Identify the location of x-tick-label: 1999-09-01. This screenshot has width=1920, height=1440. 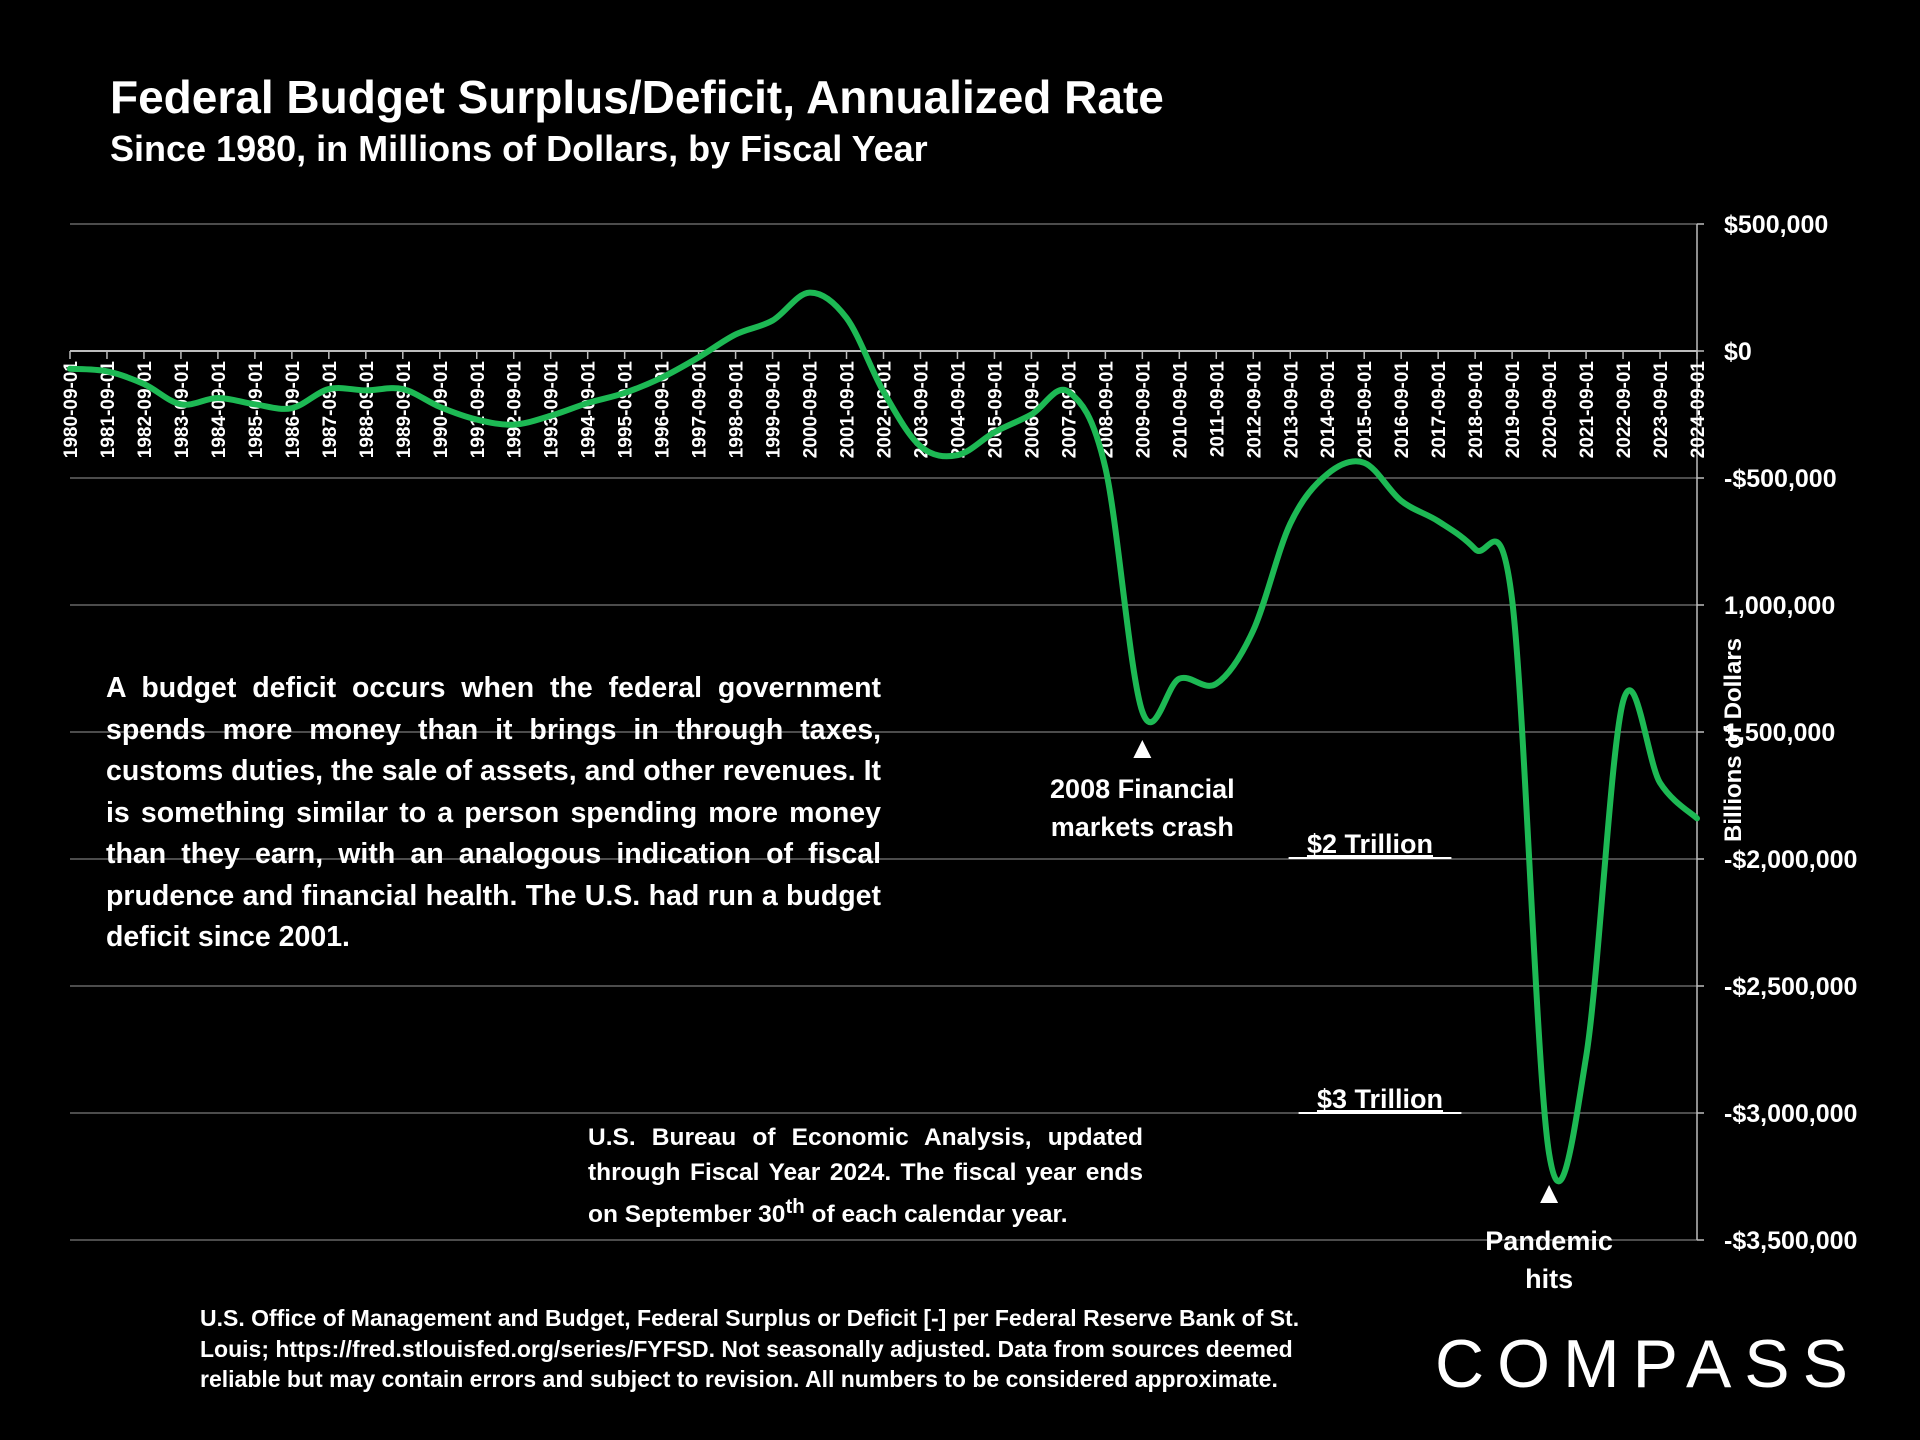
(774, 410).